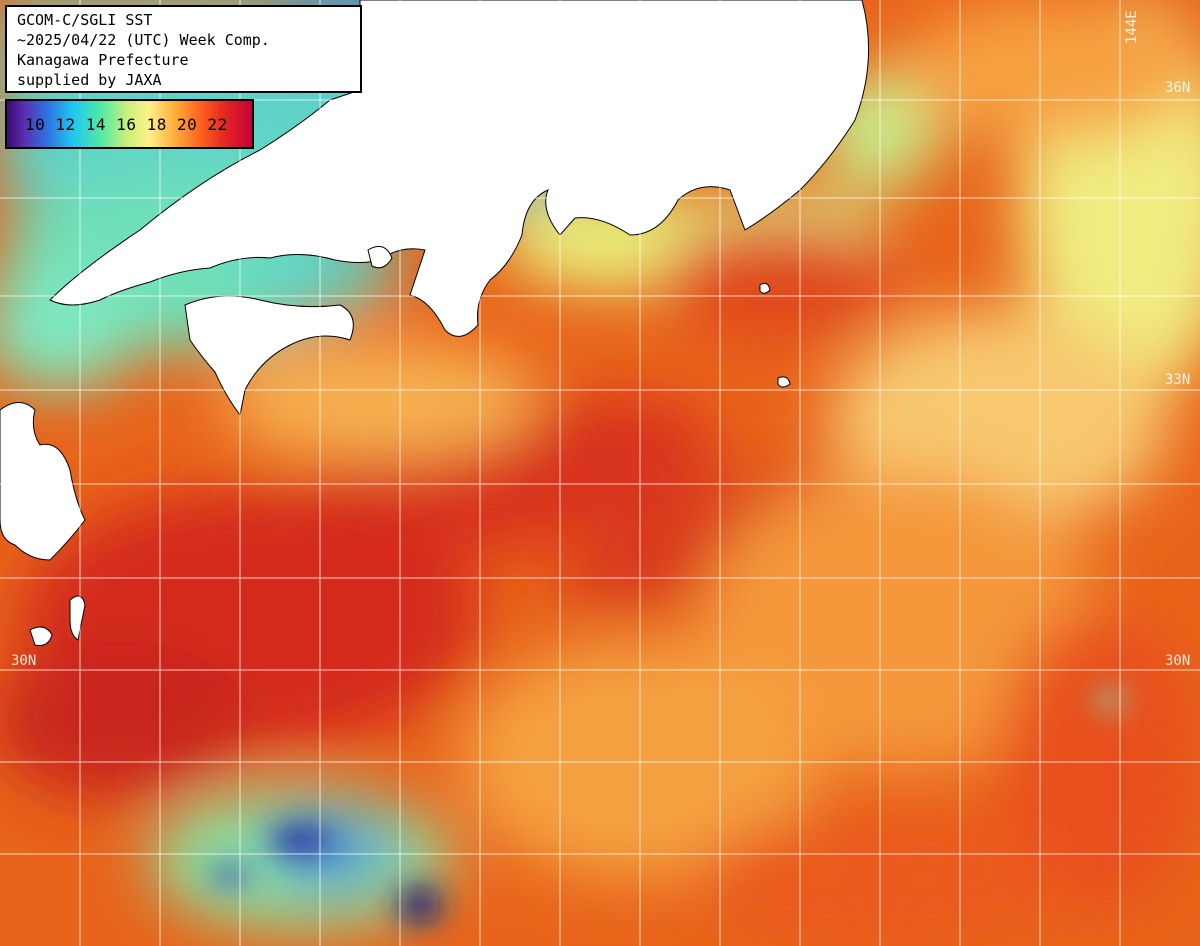 The image size is (1200, 946). Describe the element at coordinates (77, 618) in the screenshot. I see `tanegashima-island` at that location.